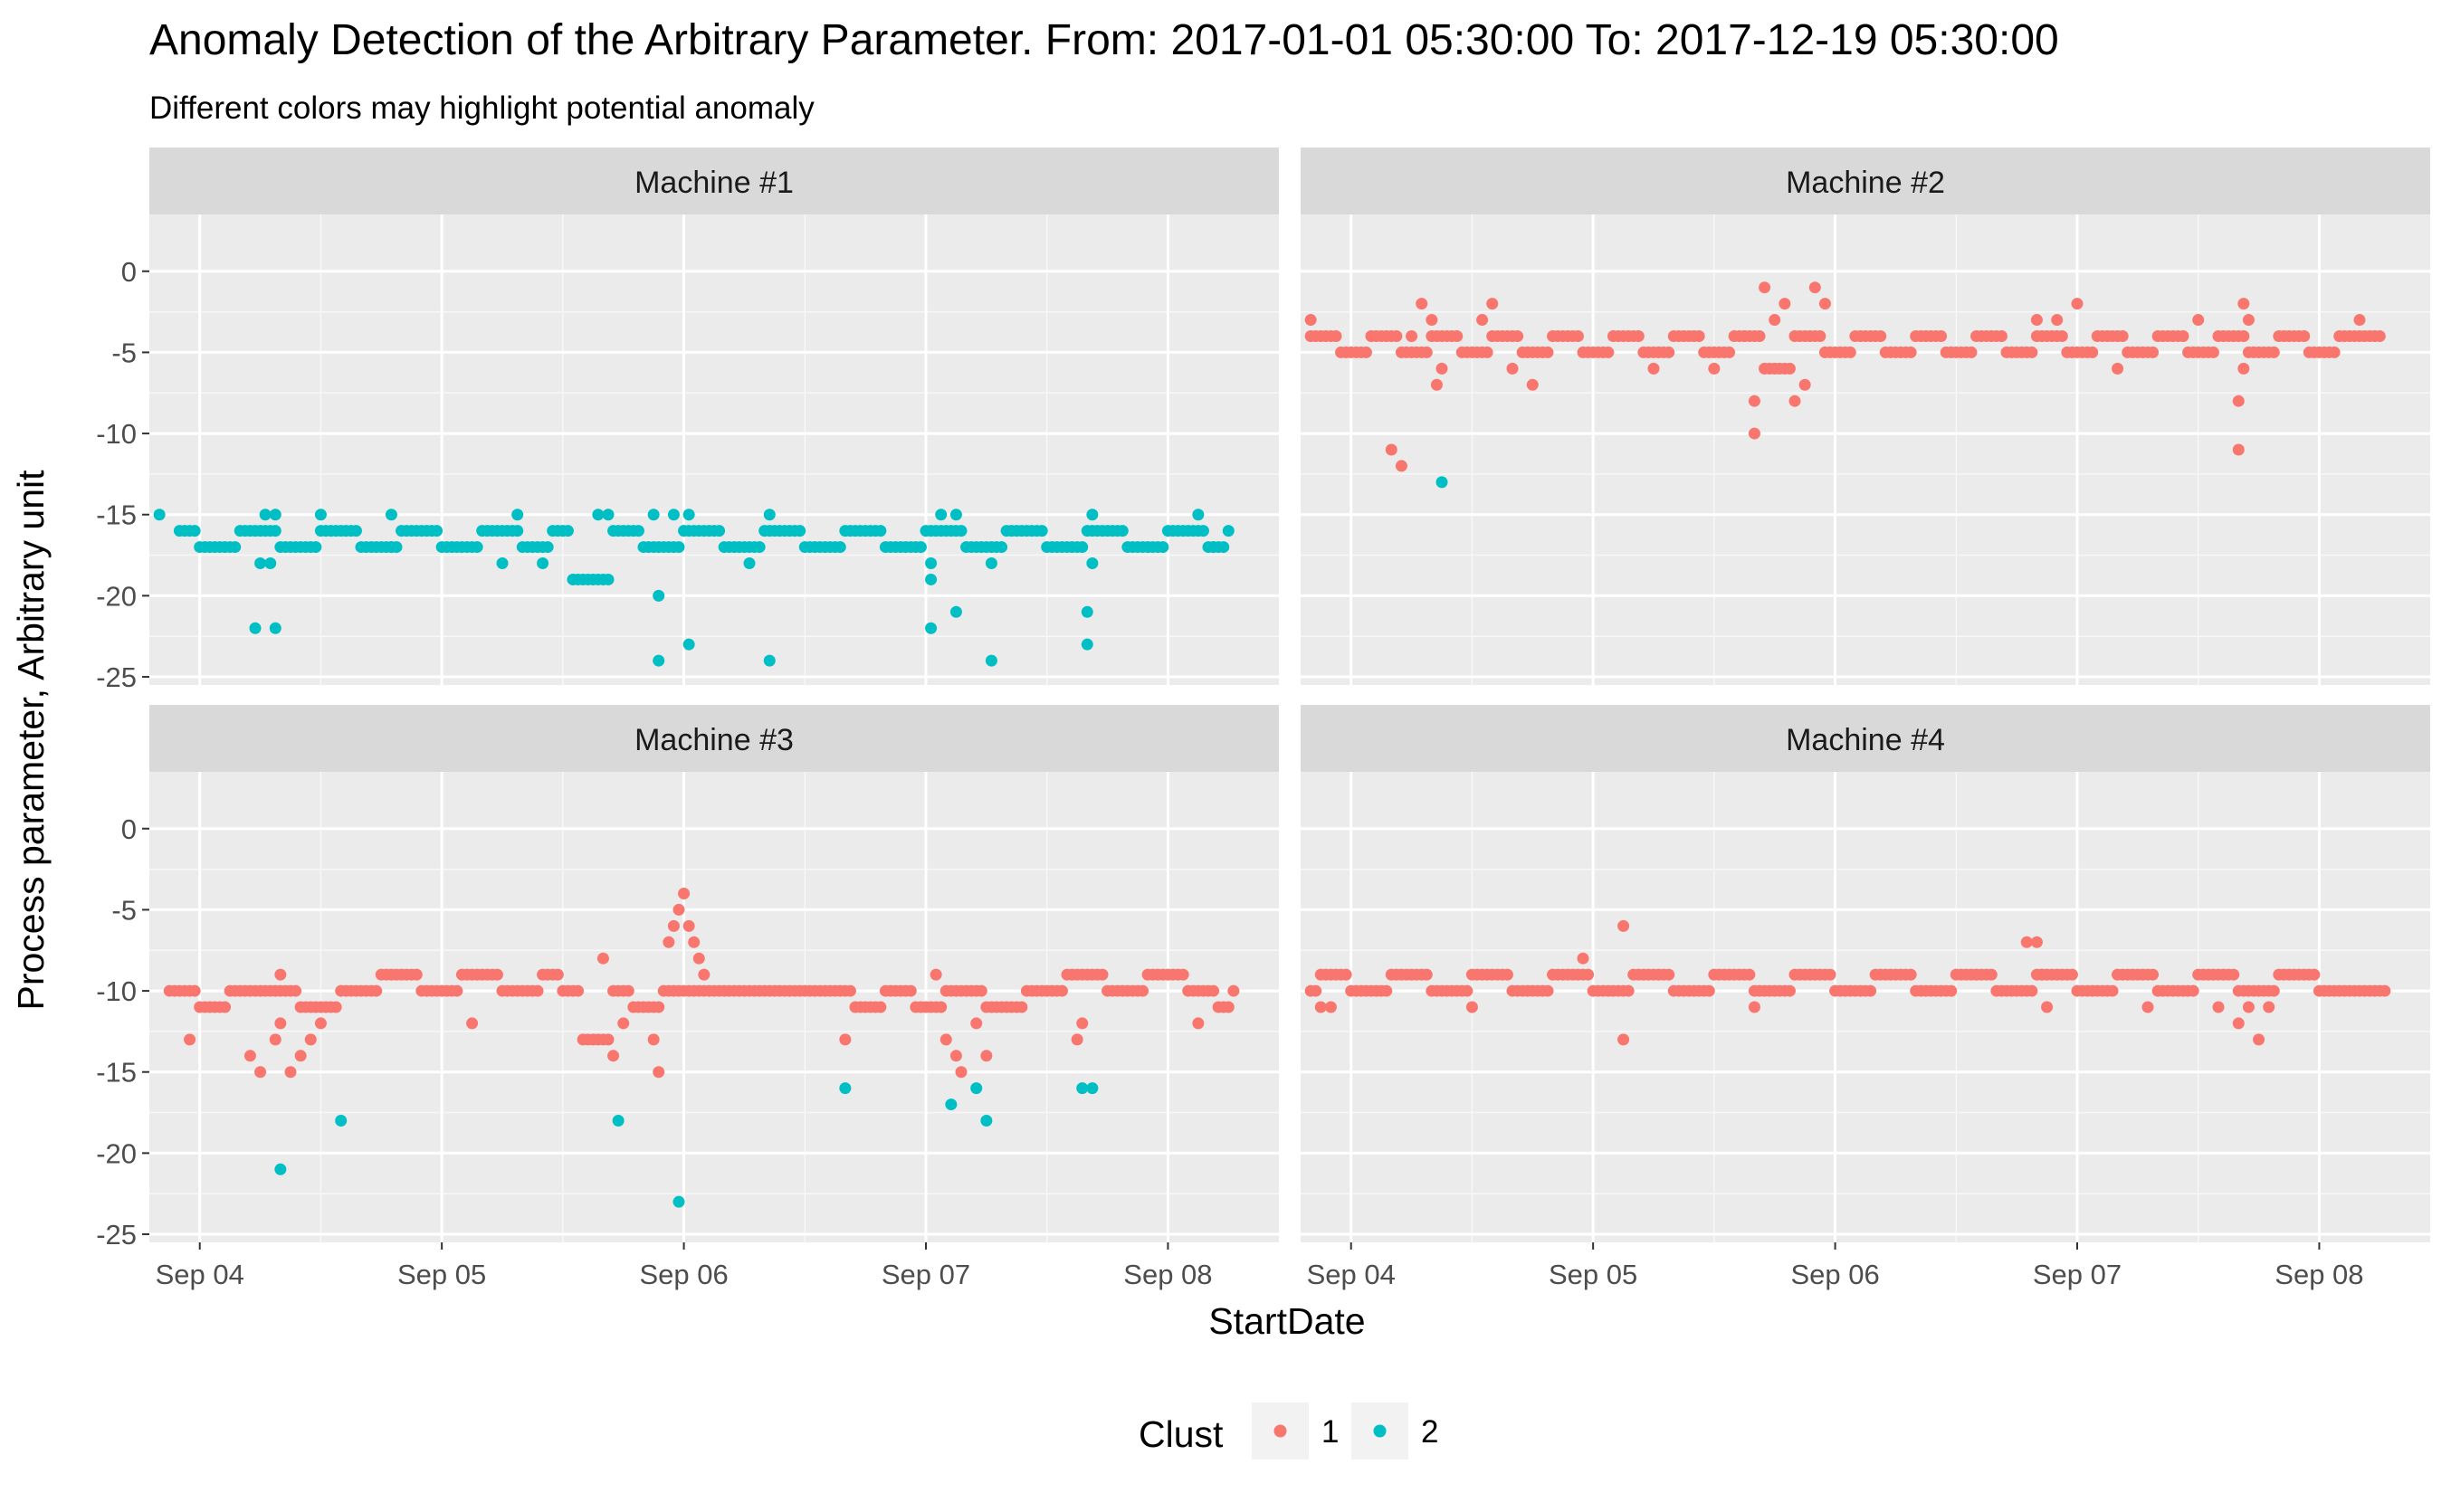 The width and height of the screenshot is (2451, 1512). Describe the element at coordinates (714, 739) in the screenshot. I see `panel-strip` at that location.